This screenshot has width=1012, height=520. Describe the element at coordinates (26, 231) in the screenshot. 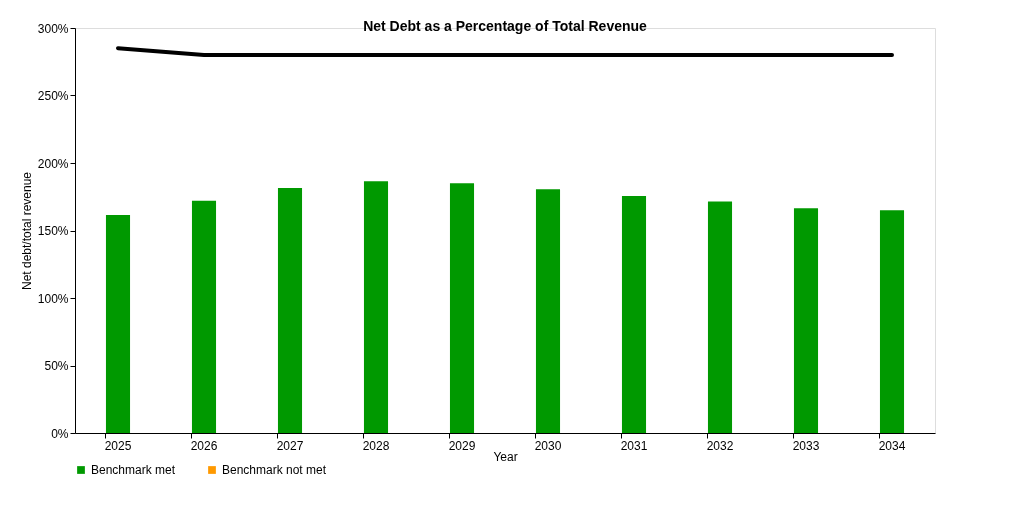

I see `y-axis-title: Net debt/total revenue` at that location.